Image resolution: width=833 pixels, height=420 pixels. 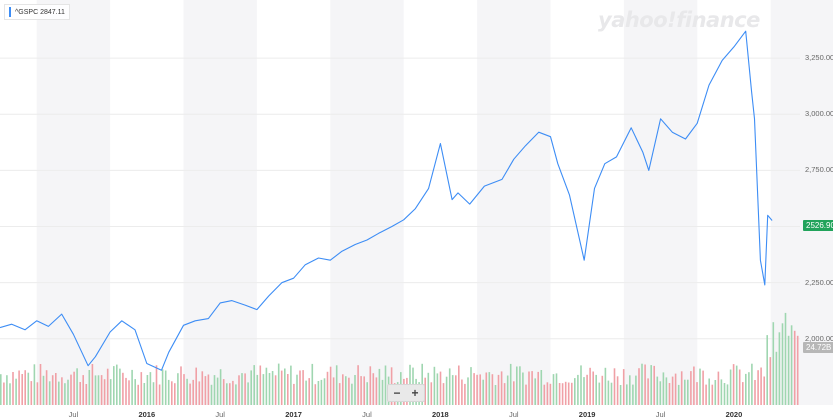 What do you see at coordinates (440, 414) in the screenshot?
I see `x-tick-label: 2018` at bounding box center [440, 414].